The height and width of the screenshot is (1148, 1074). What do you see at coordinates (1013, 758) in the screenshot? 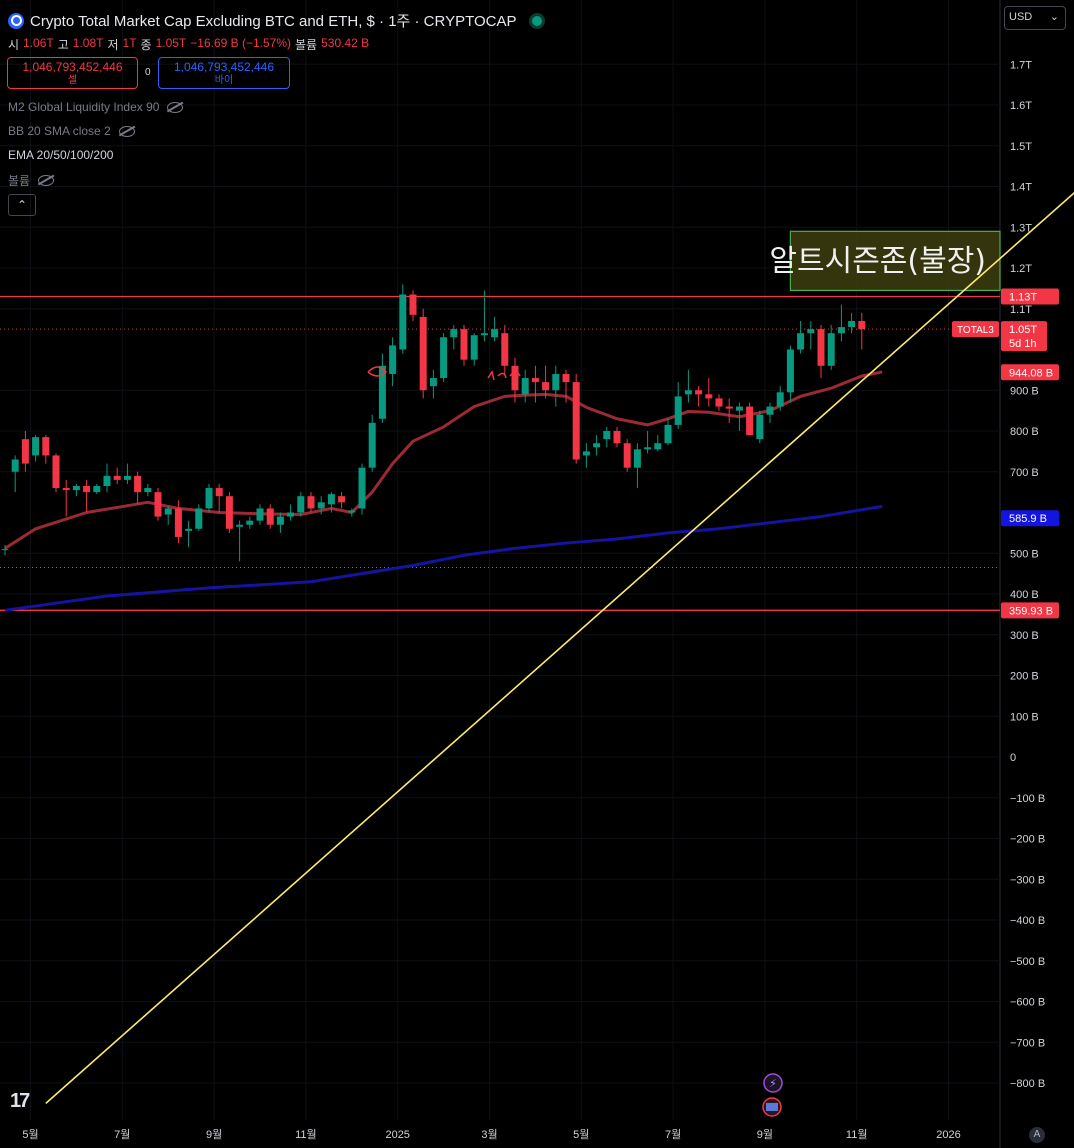
I see `y-tick-label: 0` at bounding box center [1013, 758].